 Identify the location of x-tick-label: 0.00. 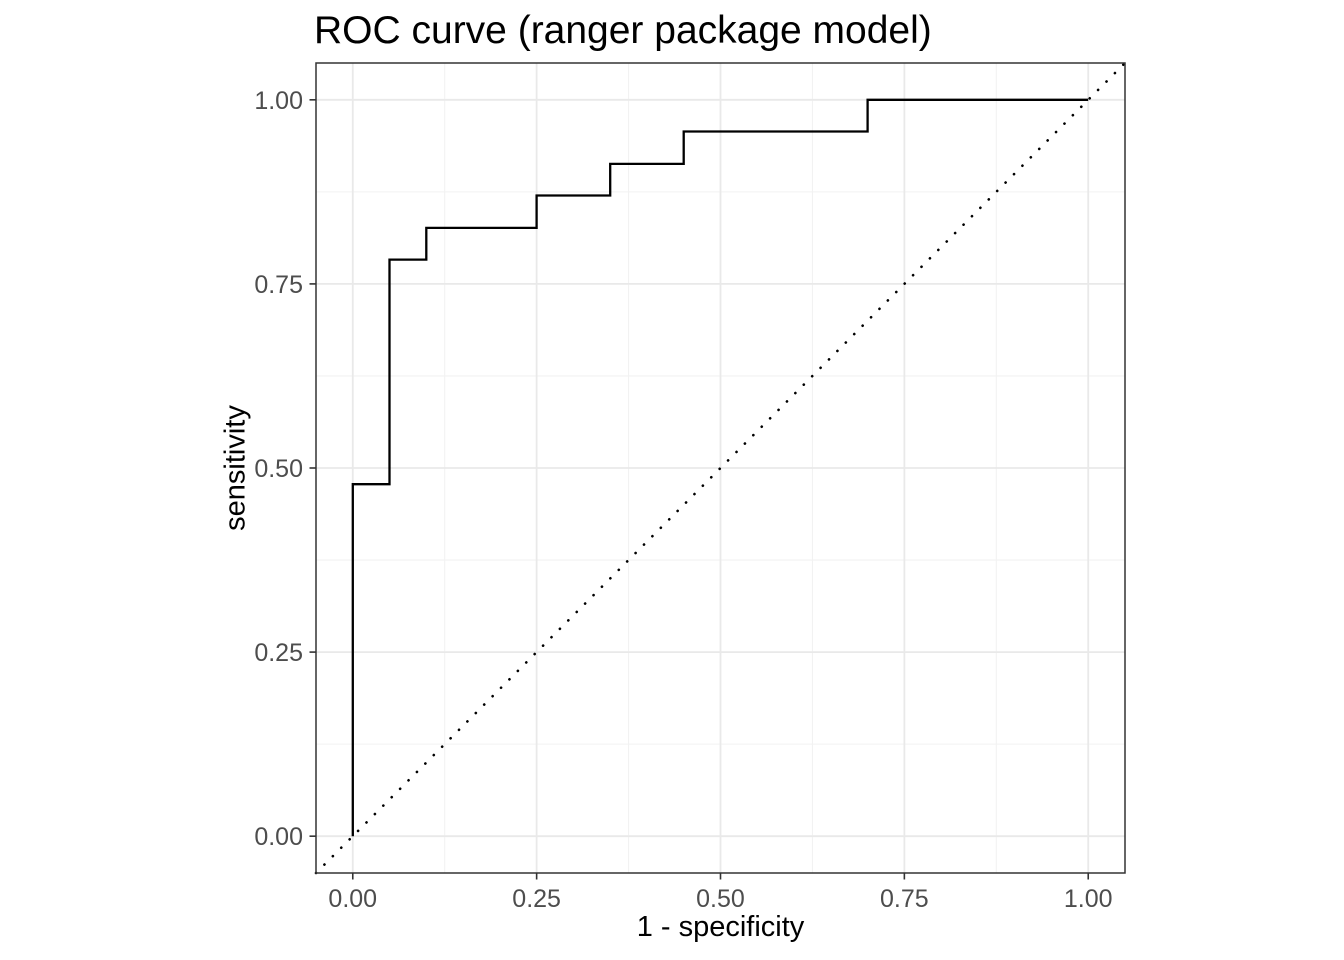
(352, 899).